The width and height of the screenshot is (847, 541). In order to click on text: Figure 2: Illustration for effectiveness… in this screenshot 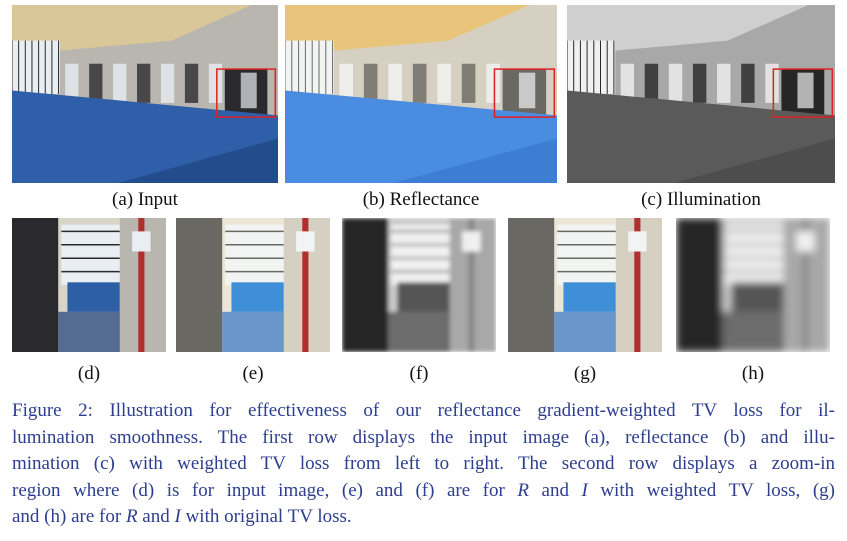, I will do `click(423, 410)`.